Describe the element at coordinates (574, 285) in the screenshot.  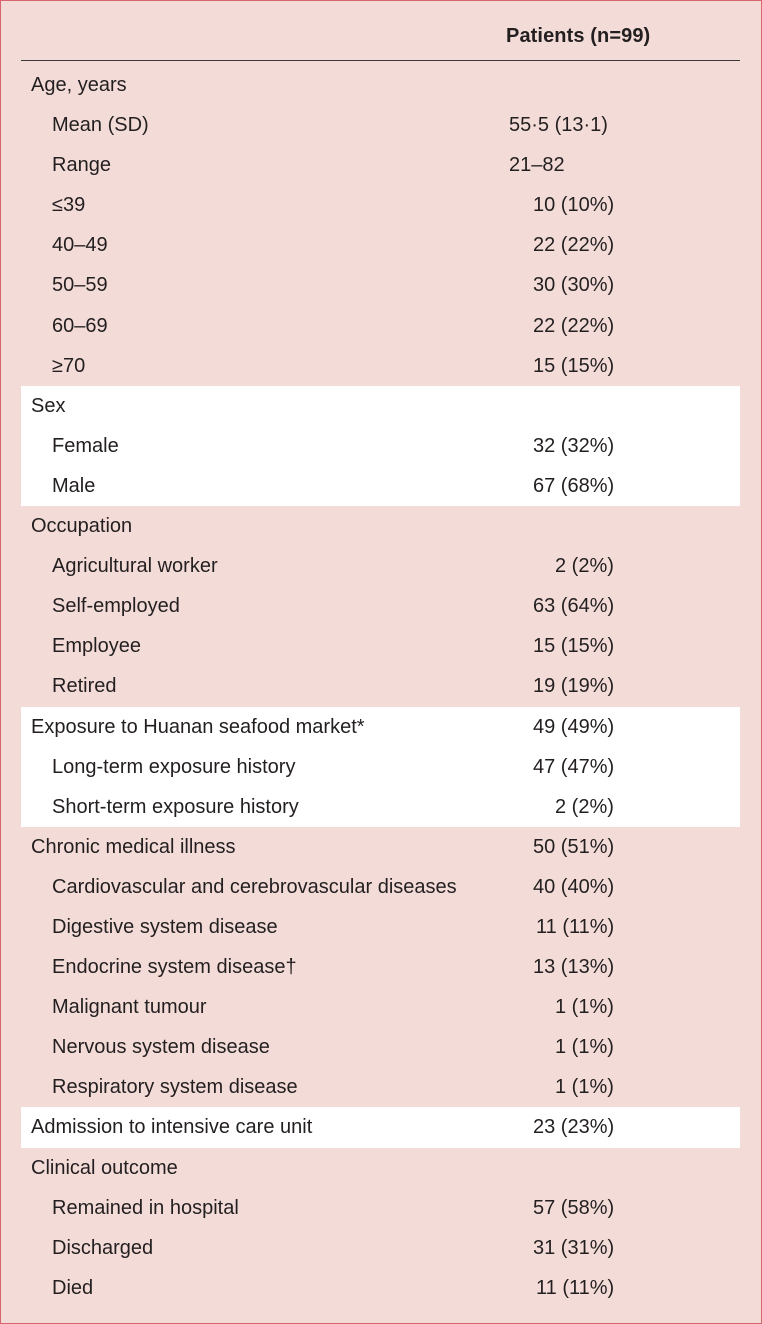
I see `row-value: 30 (30%)` at that location.